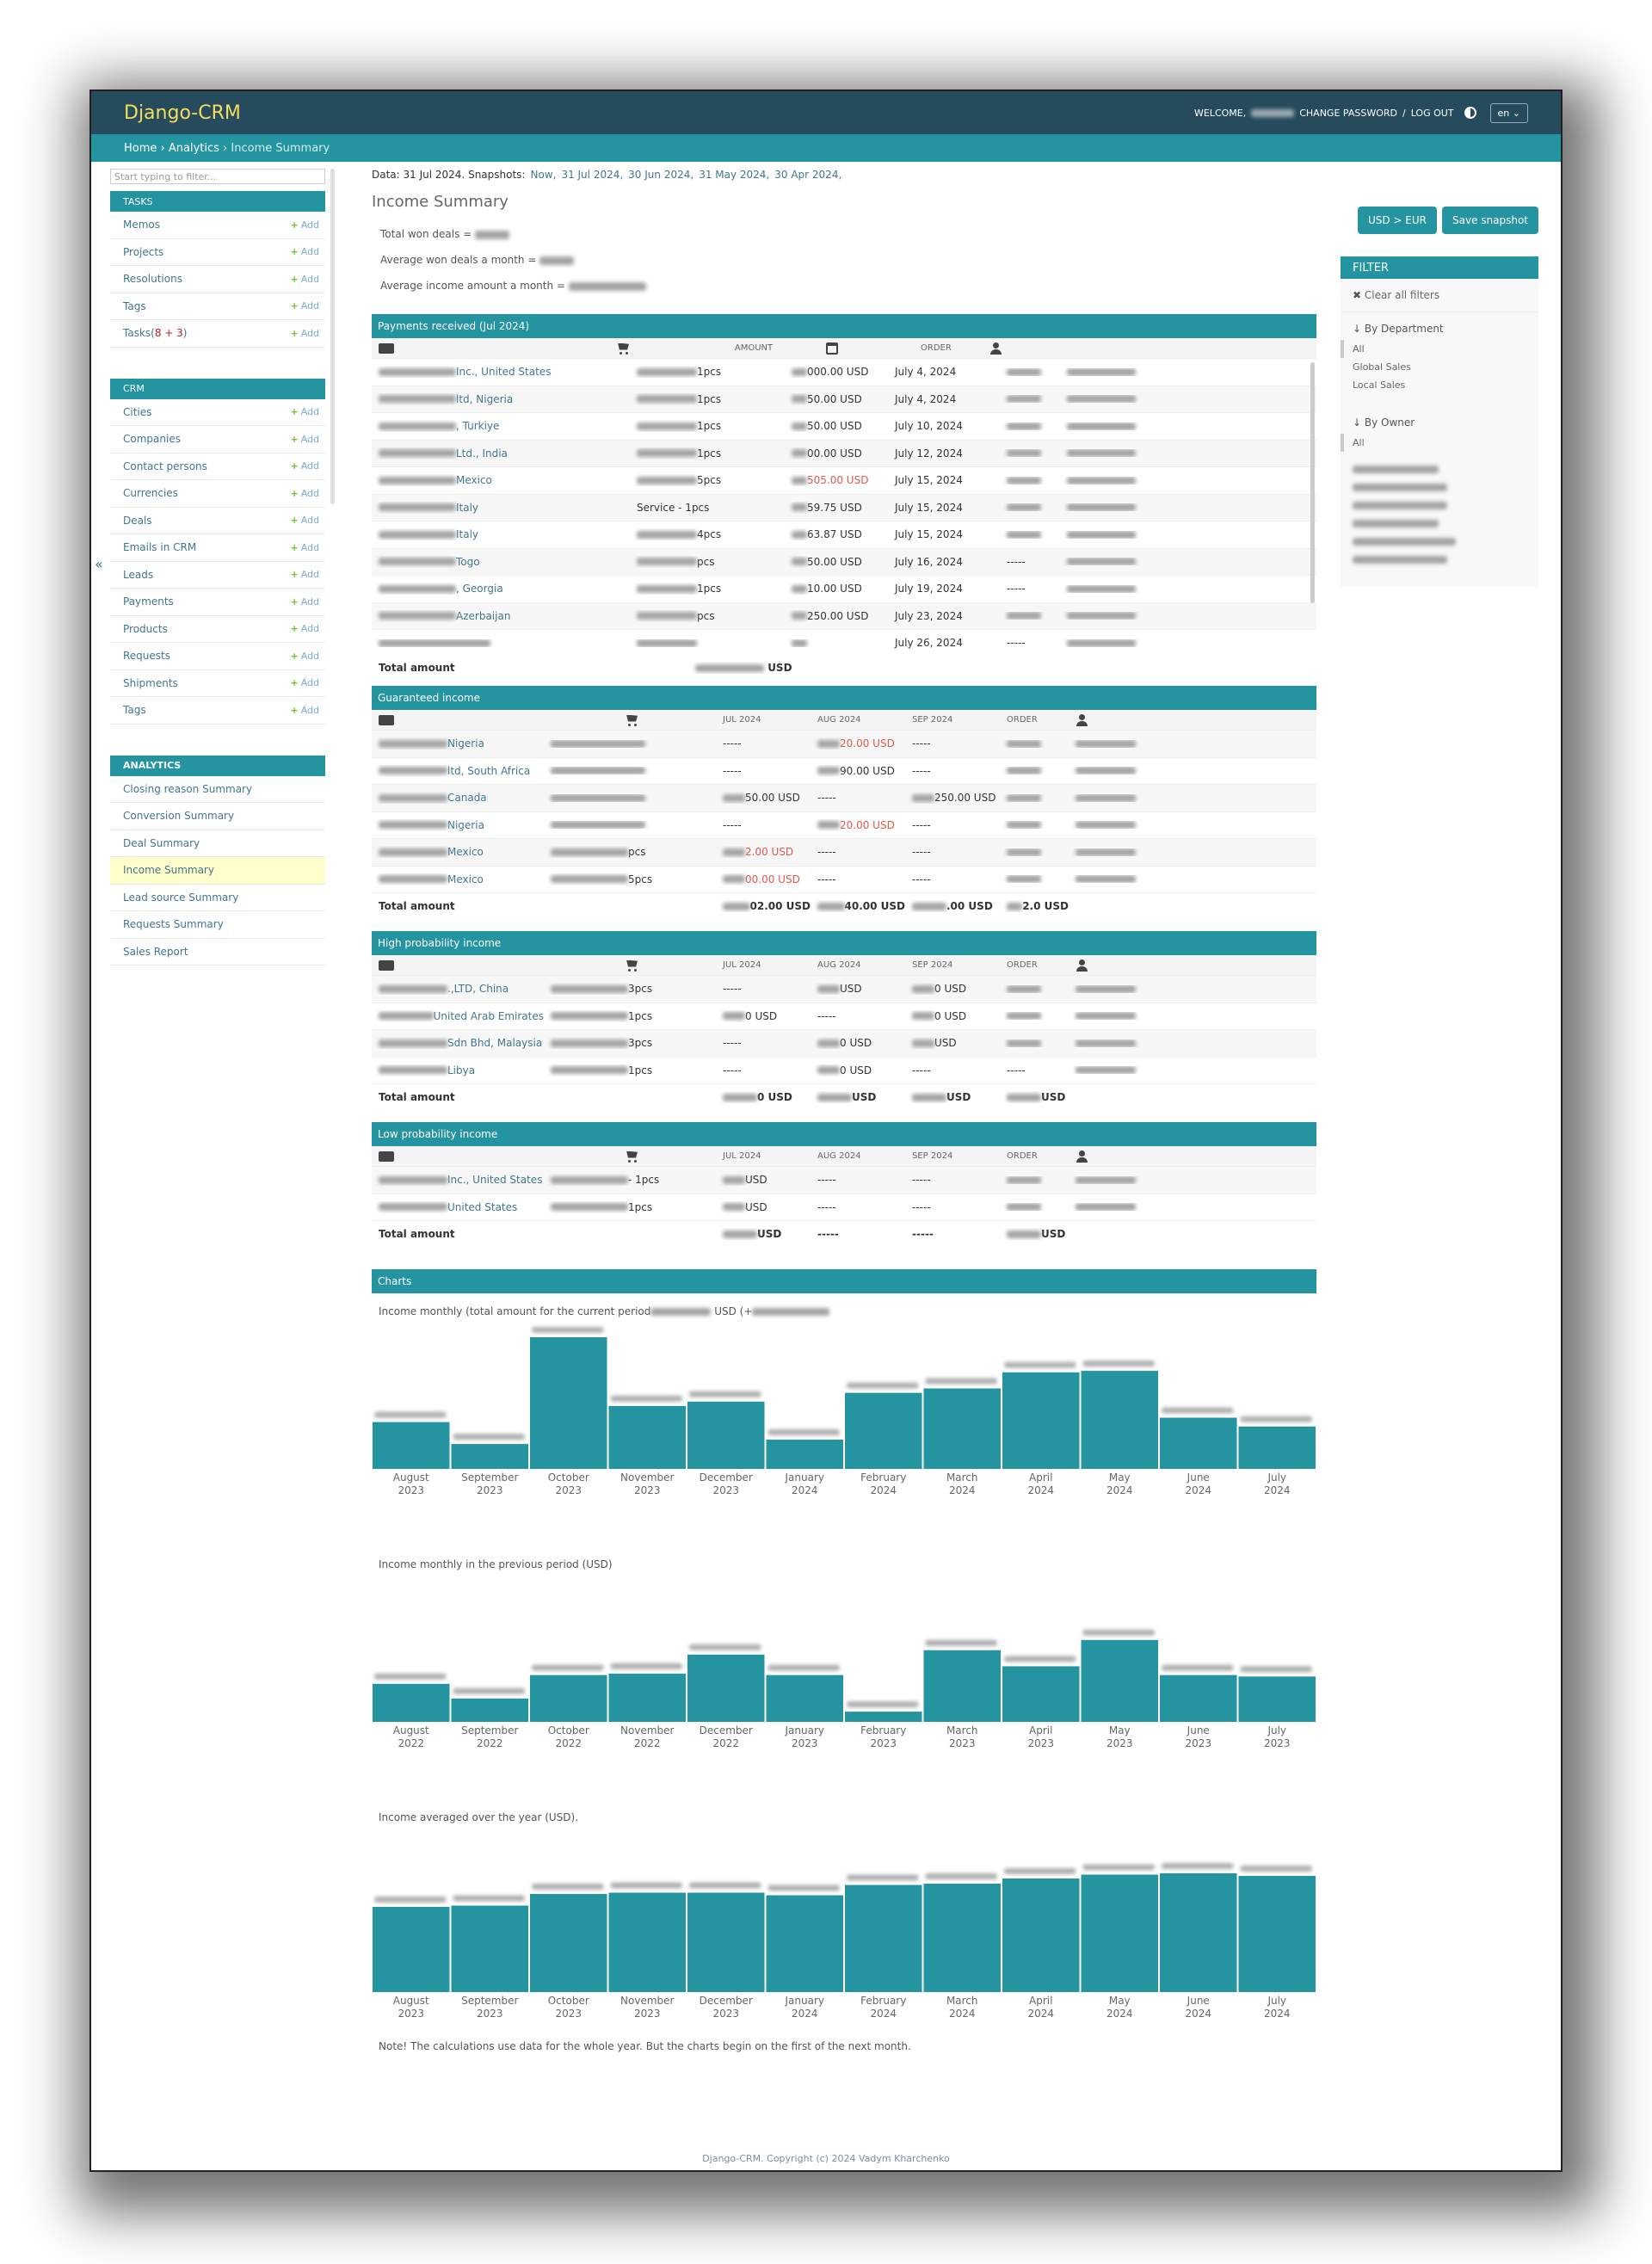  I want to click on company-name: Canada, so click(467, 798).